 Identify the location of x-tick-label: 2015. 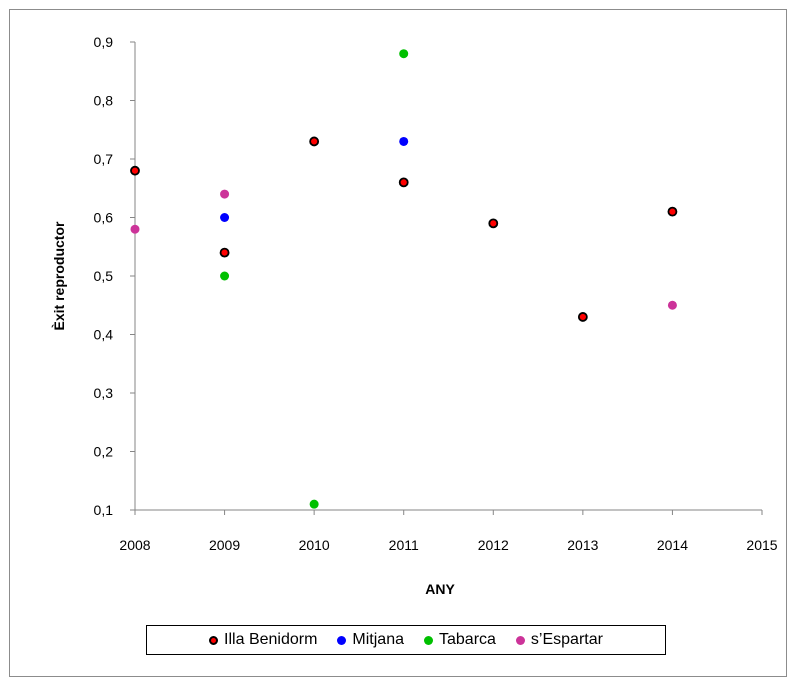
(761, 545).